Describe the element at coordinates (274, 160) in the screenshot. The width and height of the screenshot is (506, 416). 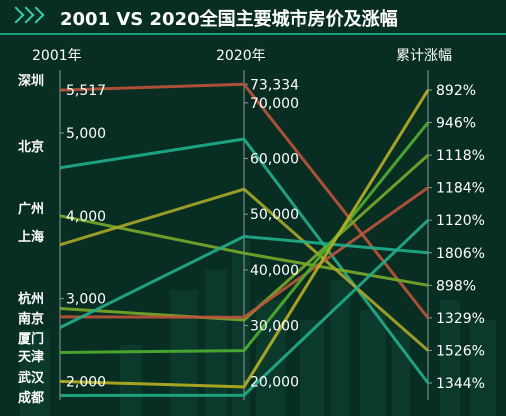
I see `tick-label-2020: 60,000` at that location.